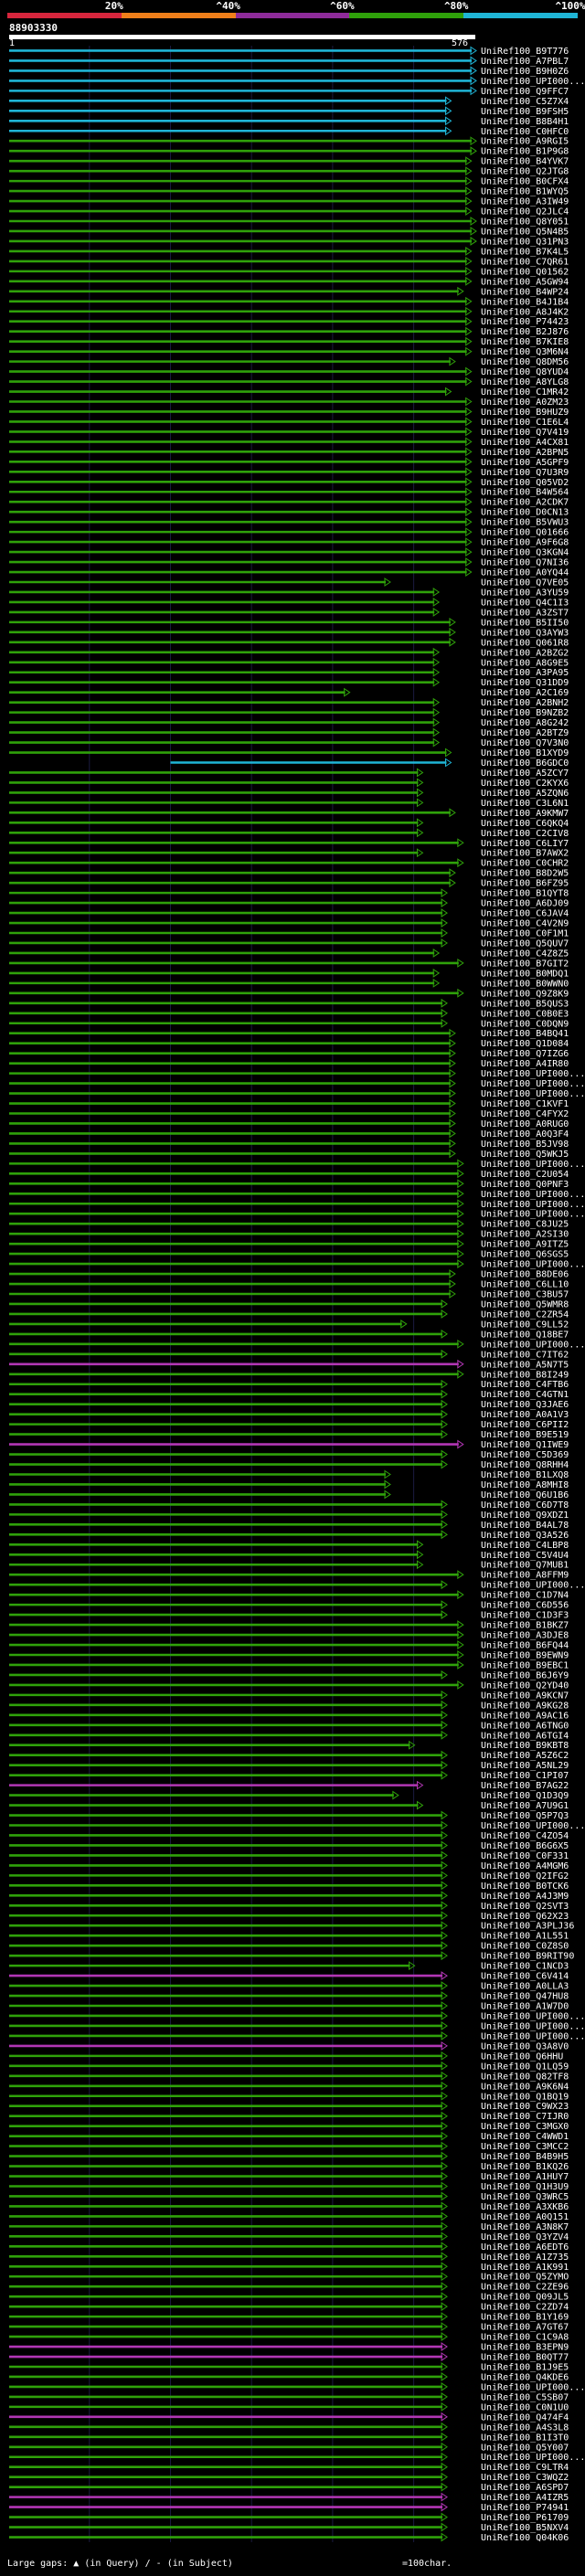  I want to click on hit-label: UniRef100_B9H0Z6, so click(525, 72).